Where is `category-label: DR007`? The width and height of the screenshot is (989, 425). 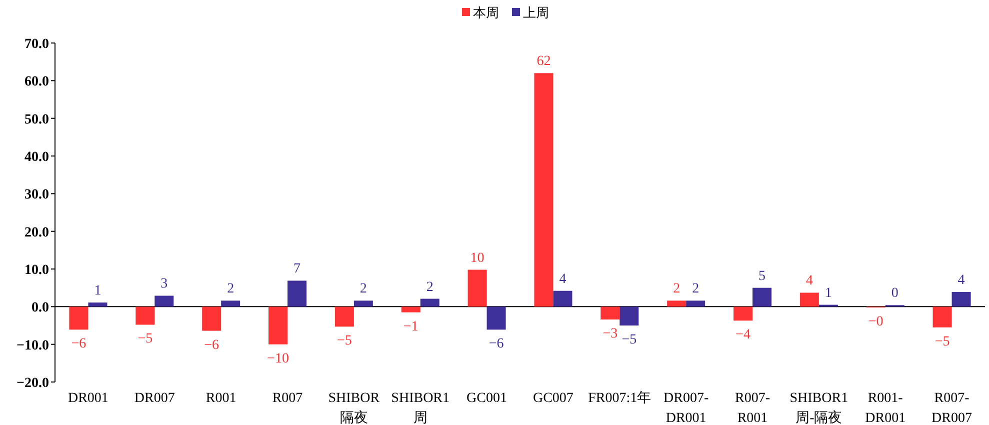
category-label: DR007 is located at coordinates (154, 398).